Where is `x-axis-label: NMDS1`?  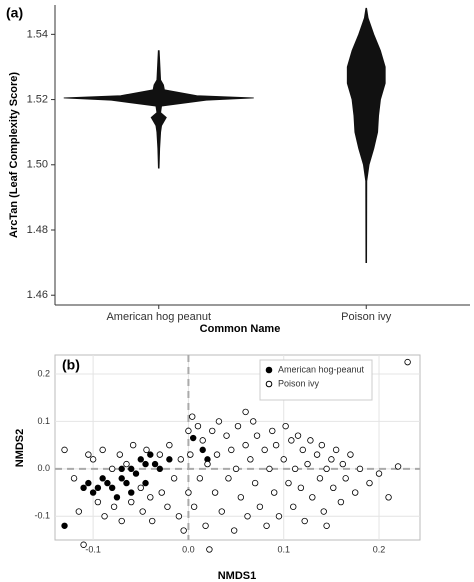
x-axis-label: NMDS1 is located at coordinates (237, 576).